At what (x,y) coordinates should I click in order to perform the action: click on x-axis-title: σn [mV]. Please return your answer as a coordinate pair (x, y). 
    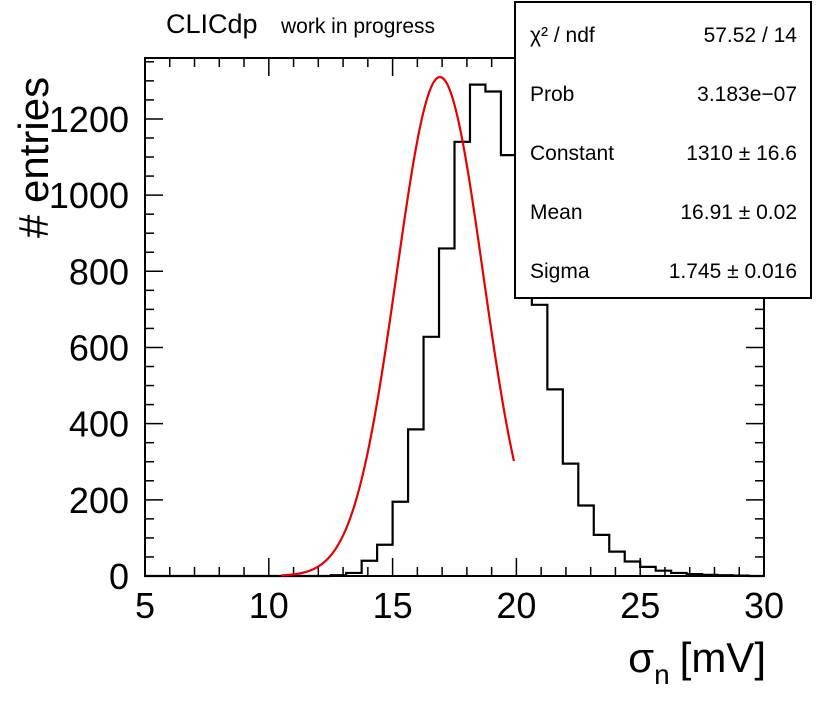
    Looking at the image, I should click on (697, 662).